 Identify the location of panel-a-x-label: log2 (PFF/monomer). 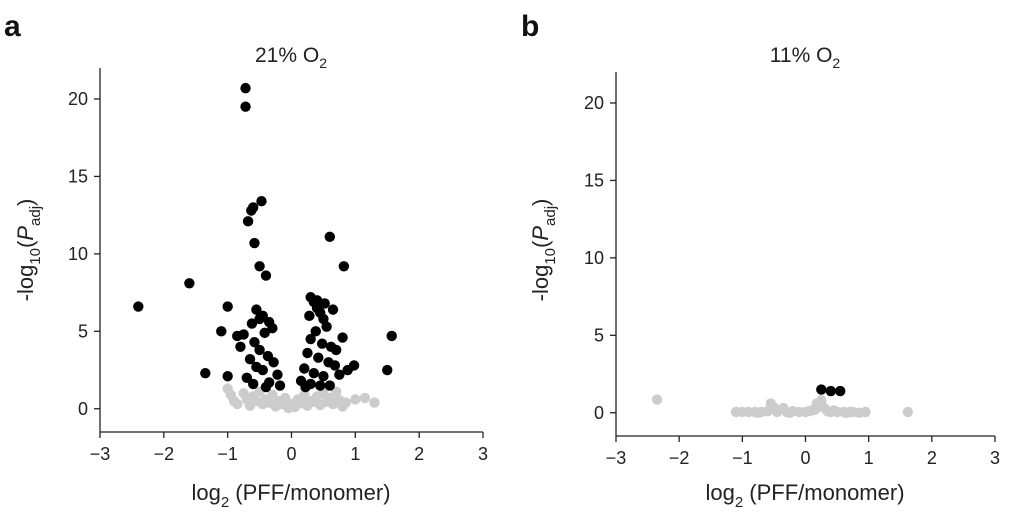
(290, 495).